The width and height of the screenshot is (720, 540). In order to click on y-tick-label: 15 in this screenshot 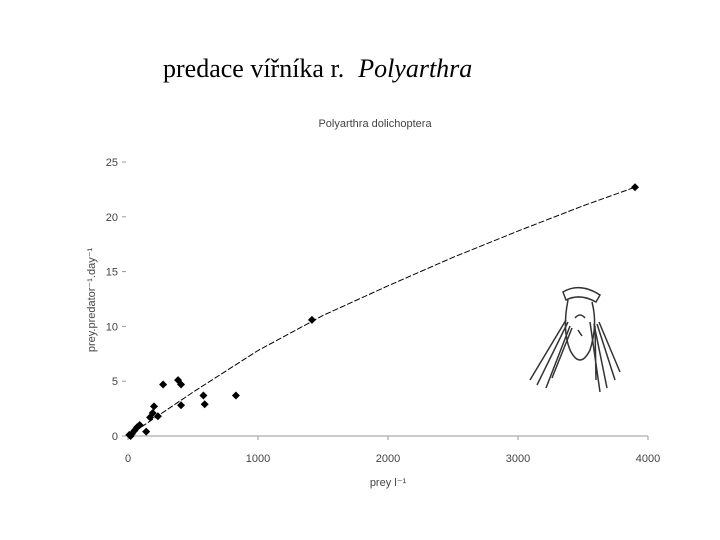, I will do `click(112, 273)`.